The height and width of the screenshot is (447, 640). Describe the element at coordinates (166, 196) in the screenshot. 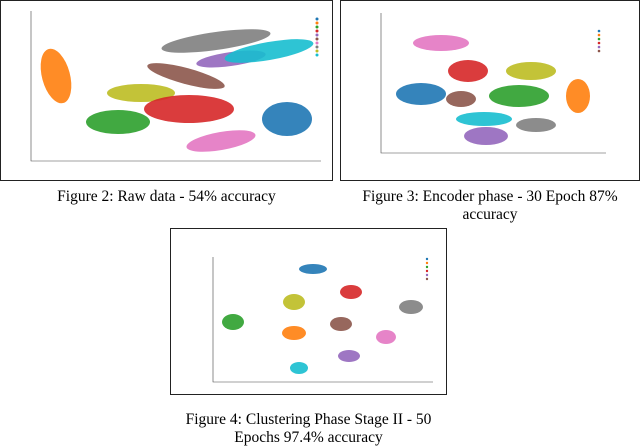

I see `caption: Figure 2: Raw data - 54% accuracy` at that location.